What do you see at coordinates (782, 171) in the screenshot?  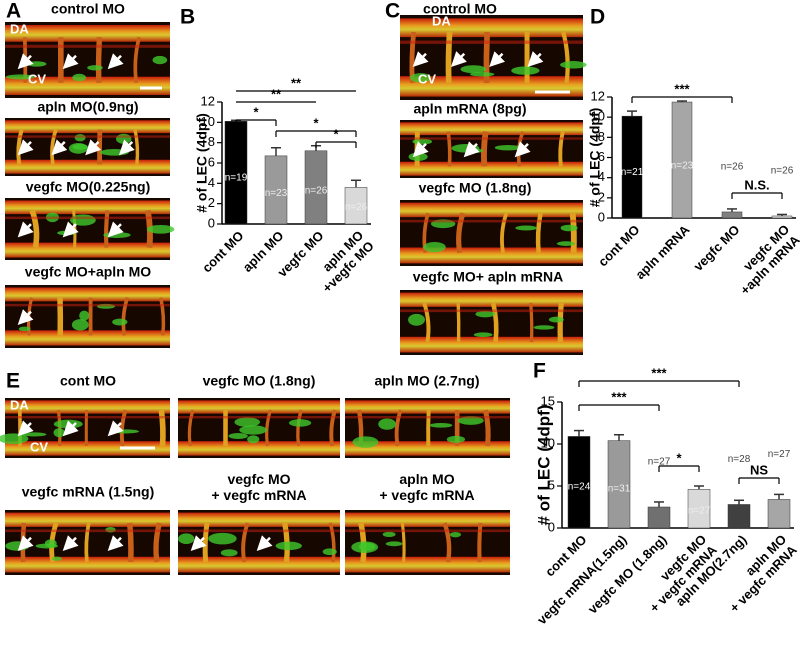 I see `n-label: n=26` at bounding box center [782, 171].